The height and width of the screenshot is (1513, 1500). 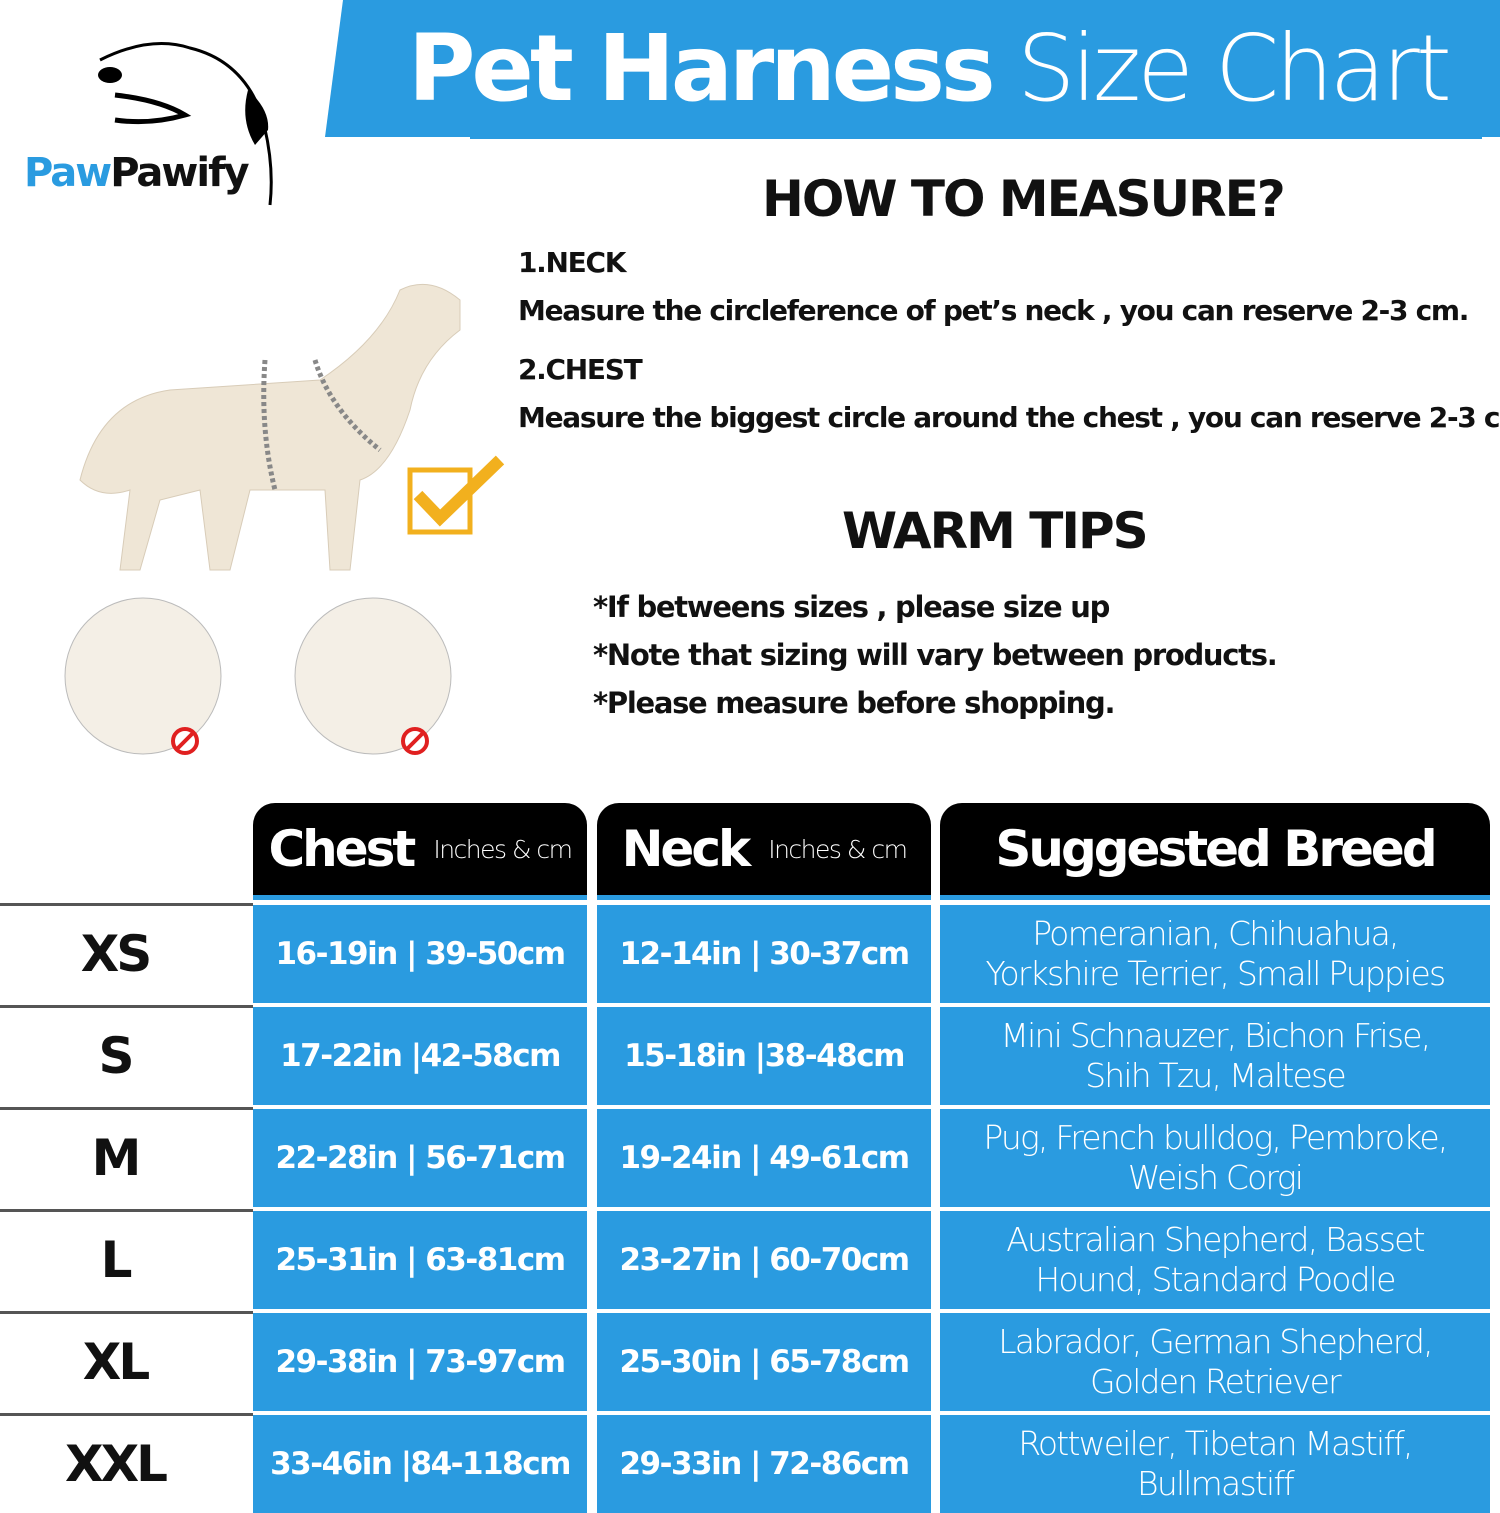 What do you see at coordinates (116, 1056) in the screenshot?
I see `size-label: S` at bounding box center [116, 1056].